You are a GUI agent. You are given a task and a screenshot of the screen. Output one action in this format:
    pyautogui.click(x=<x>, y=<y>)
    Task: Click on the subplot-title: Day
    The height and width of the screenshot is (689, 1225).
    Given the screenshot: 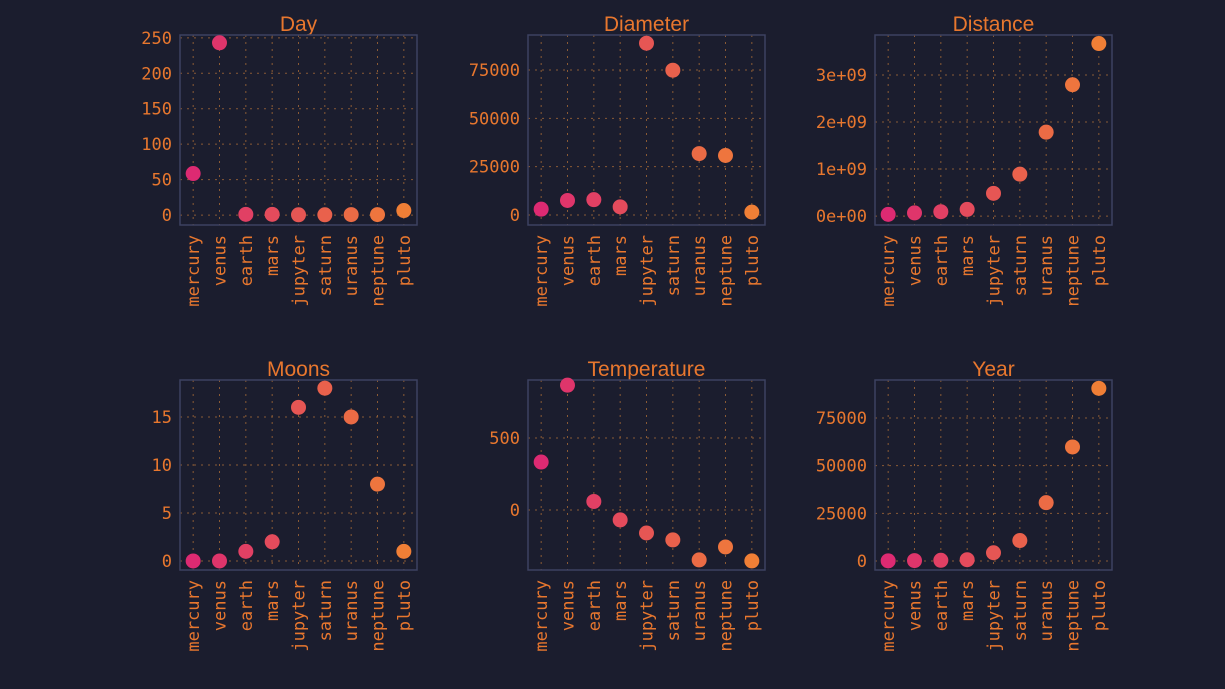 What is the action you would take?
    pyautogui.click(x=299, y=24)
    